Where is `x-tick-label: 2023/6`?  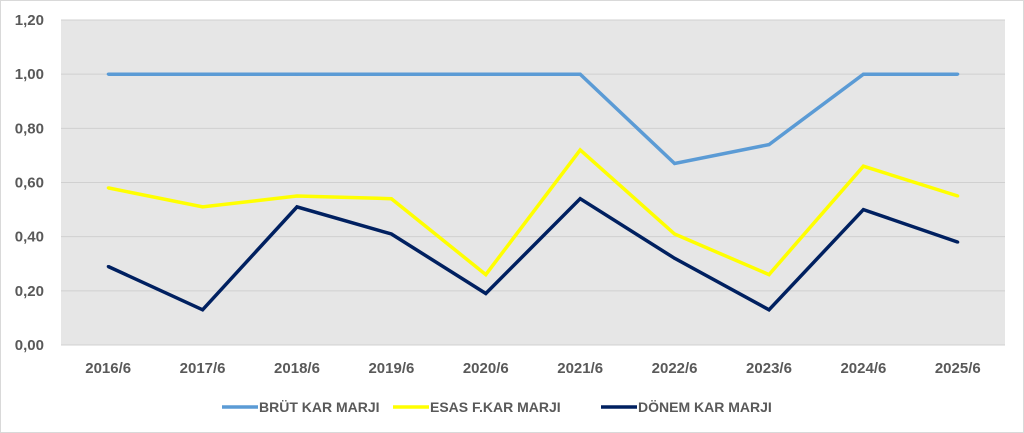 x-tick-label: 2023/6 is located at coordinates (769, 368).